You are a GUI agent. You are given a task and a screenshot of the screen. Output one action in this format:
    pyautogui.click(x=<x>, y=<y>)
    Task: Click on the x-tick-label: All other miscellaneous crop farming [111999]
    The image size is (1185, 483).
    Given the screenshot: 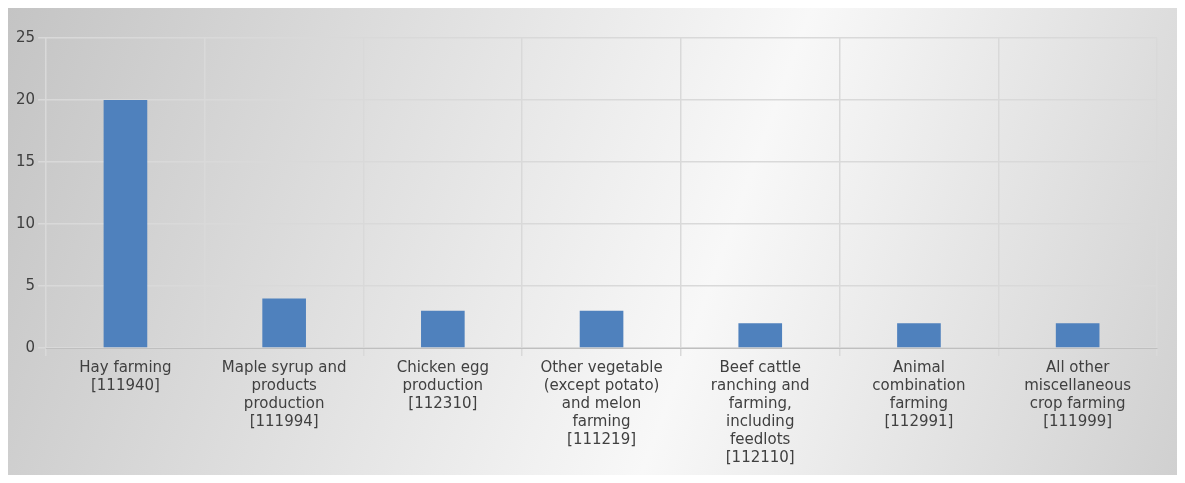 What is the action you would take?
    pyautogui.click(x=1078, y=393)
    